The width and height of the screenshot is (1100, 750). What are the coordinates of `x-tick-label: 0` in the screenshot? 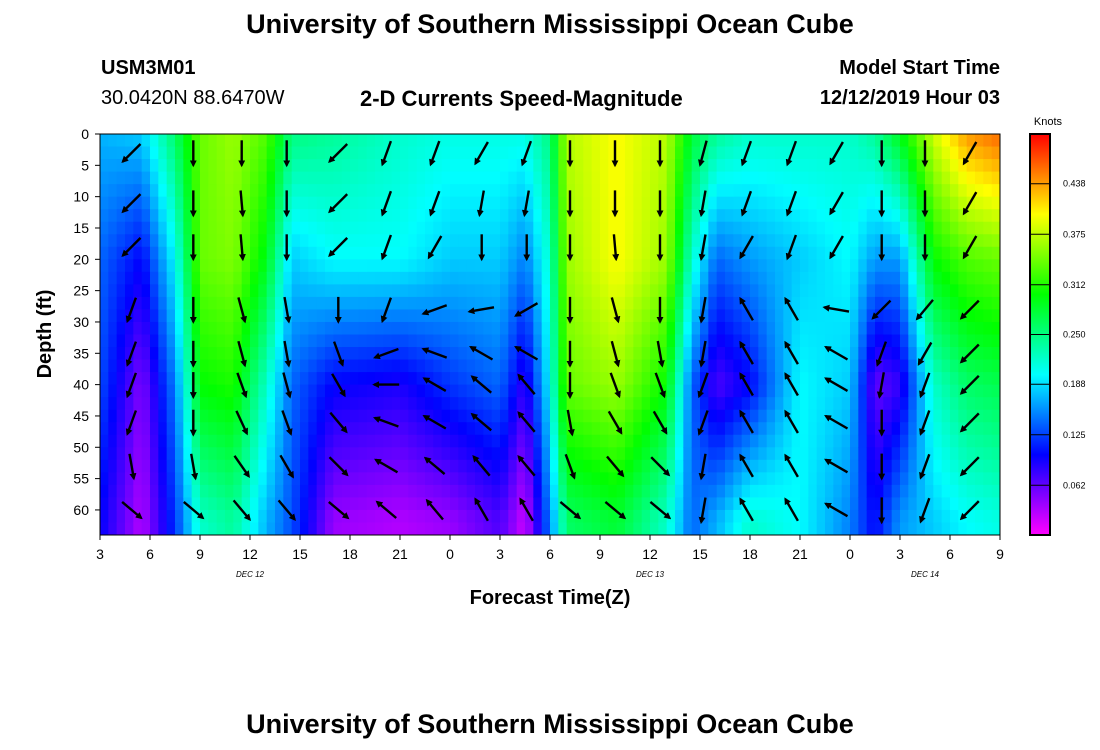 It's located at (450, 554).